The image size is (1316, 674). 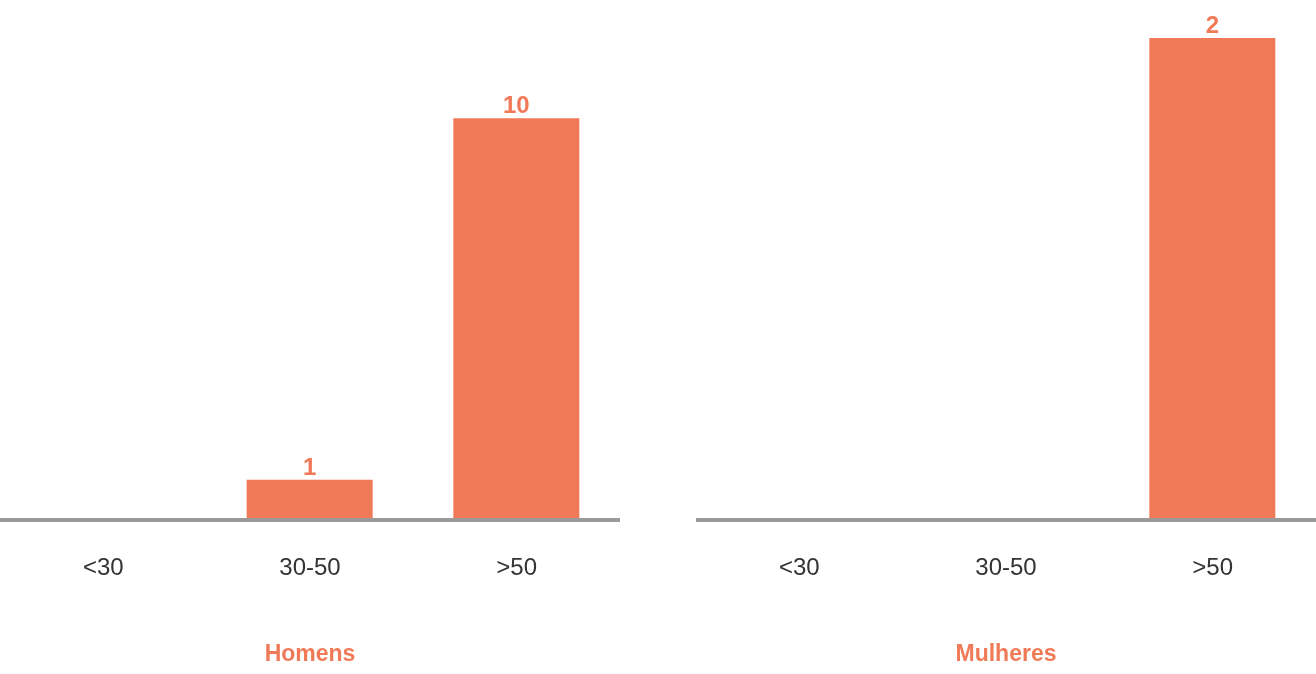 I want to click on data-label: 2, so click(x=1212, y=24).